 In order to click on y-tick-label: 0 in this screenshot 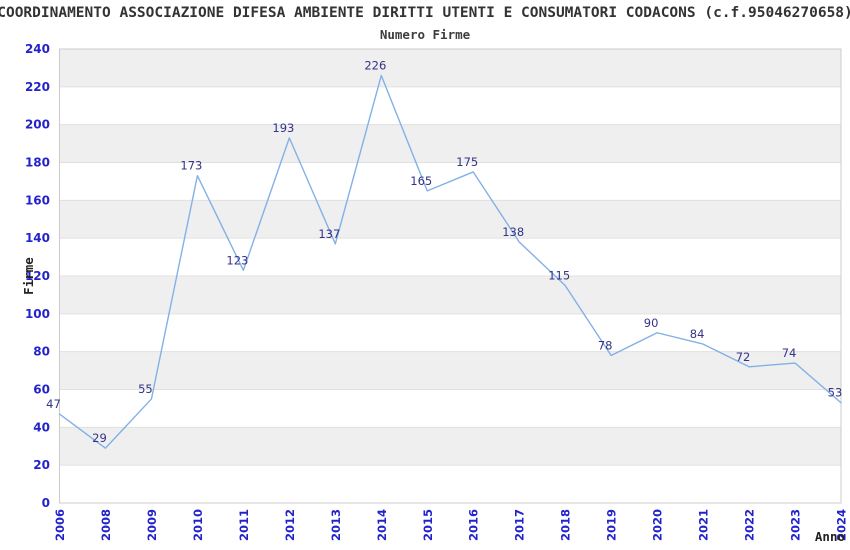, I will do `click(46, 503)`.